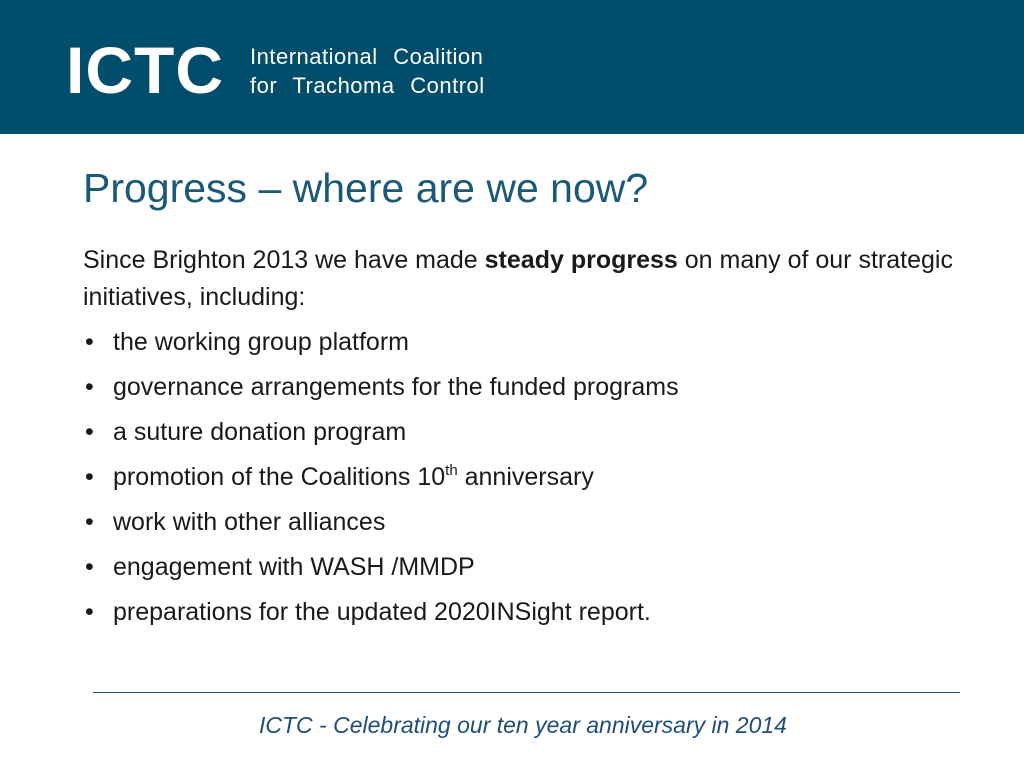 This screenshot has width=1024, height=768. Describe the element at coordinates (294, 567) in the screenshot. I see `bullet-text: engagement with WASH /MMDP` at that location.